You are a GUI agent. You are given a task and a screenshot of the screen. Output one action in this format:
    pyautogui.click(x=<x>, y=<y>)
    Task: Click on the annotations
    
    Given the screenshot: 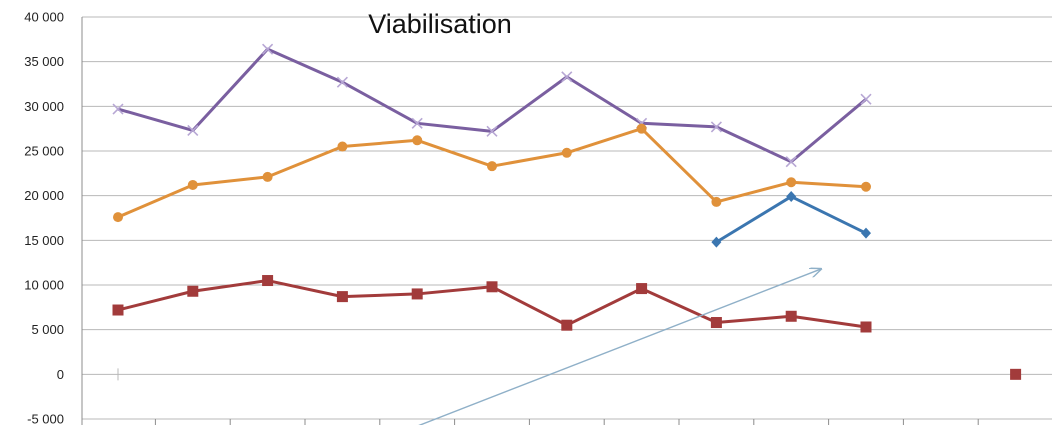 What is the action you would take?
    pyautogui.click(x=618, y=348)
    